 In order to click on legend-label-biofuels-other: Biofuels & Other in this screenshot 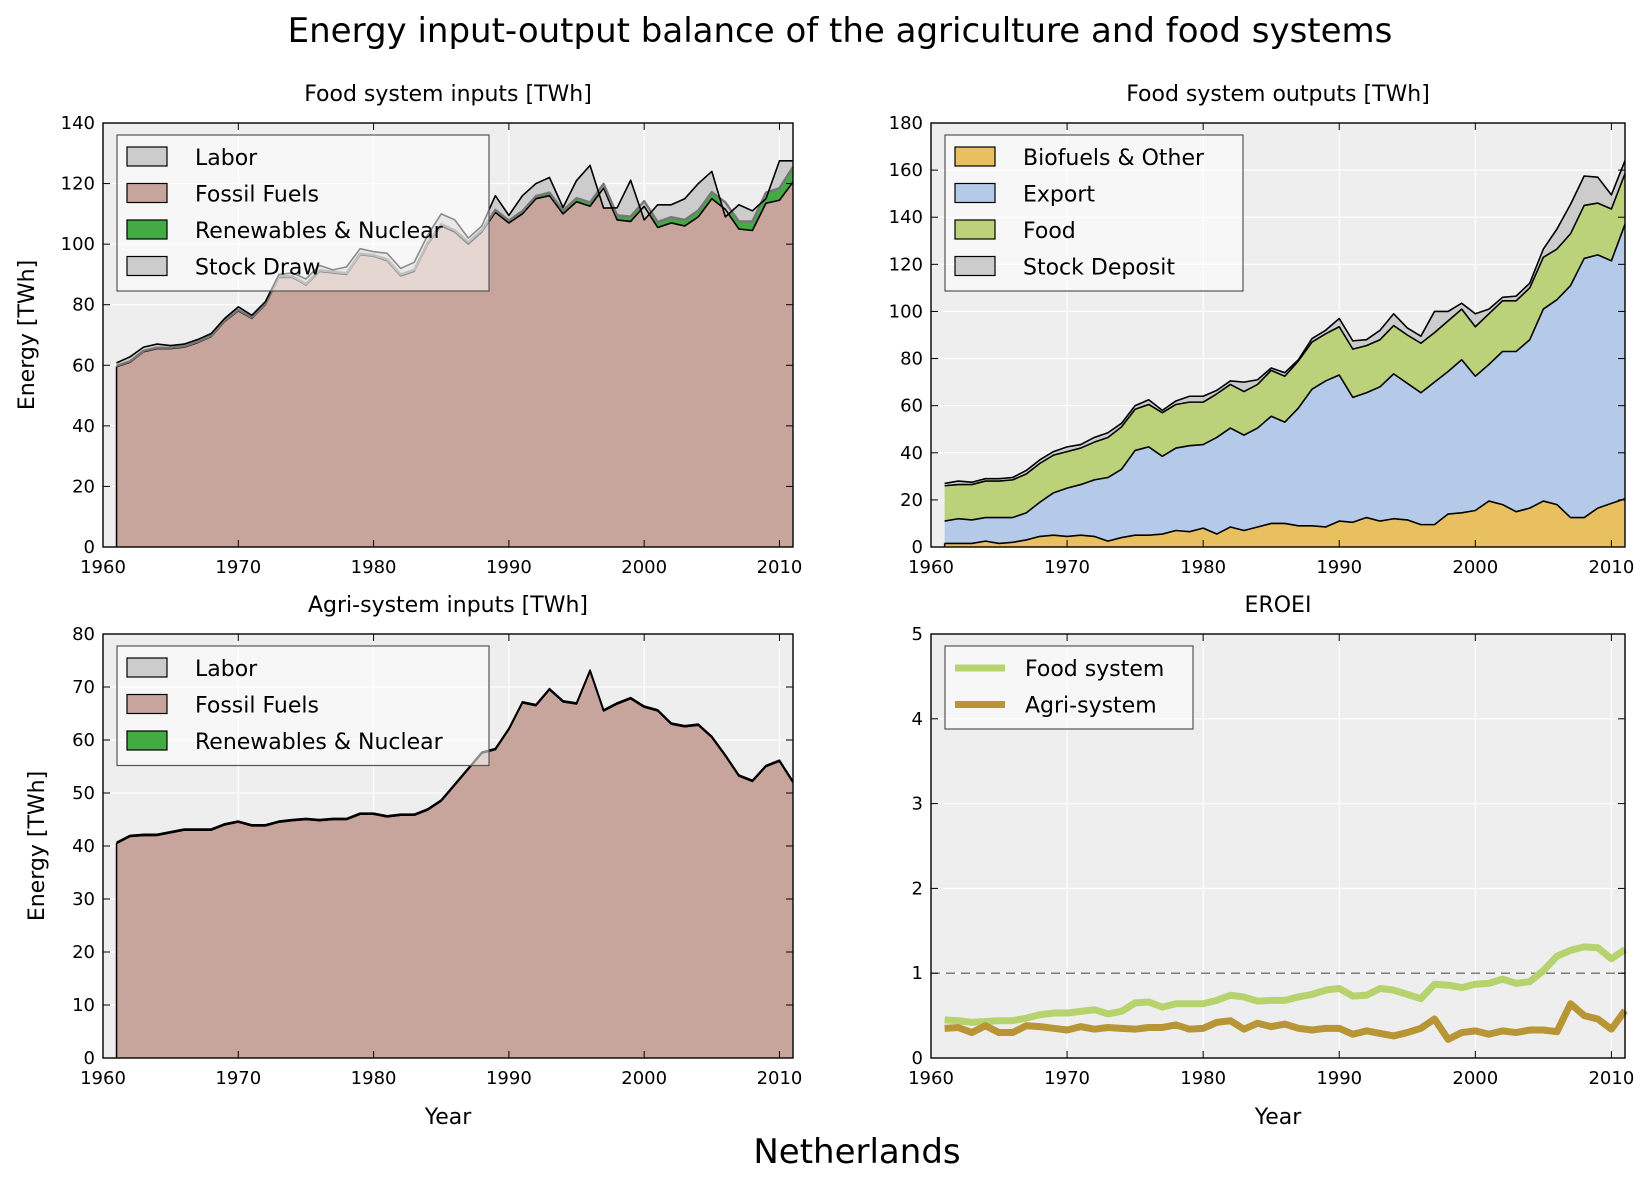, I will do `click(1114, 158)`.